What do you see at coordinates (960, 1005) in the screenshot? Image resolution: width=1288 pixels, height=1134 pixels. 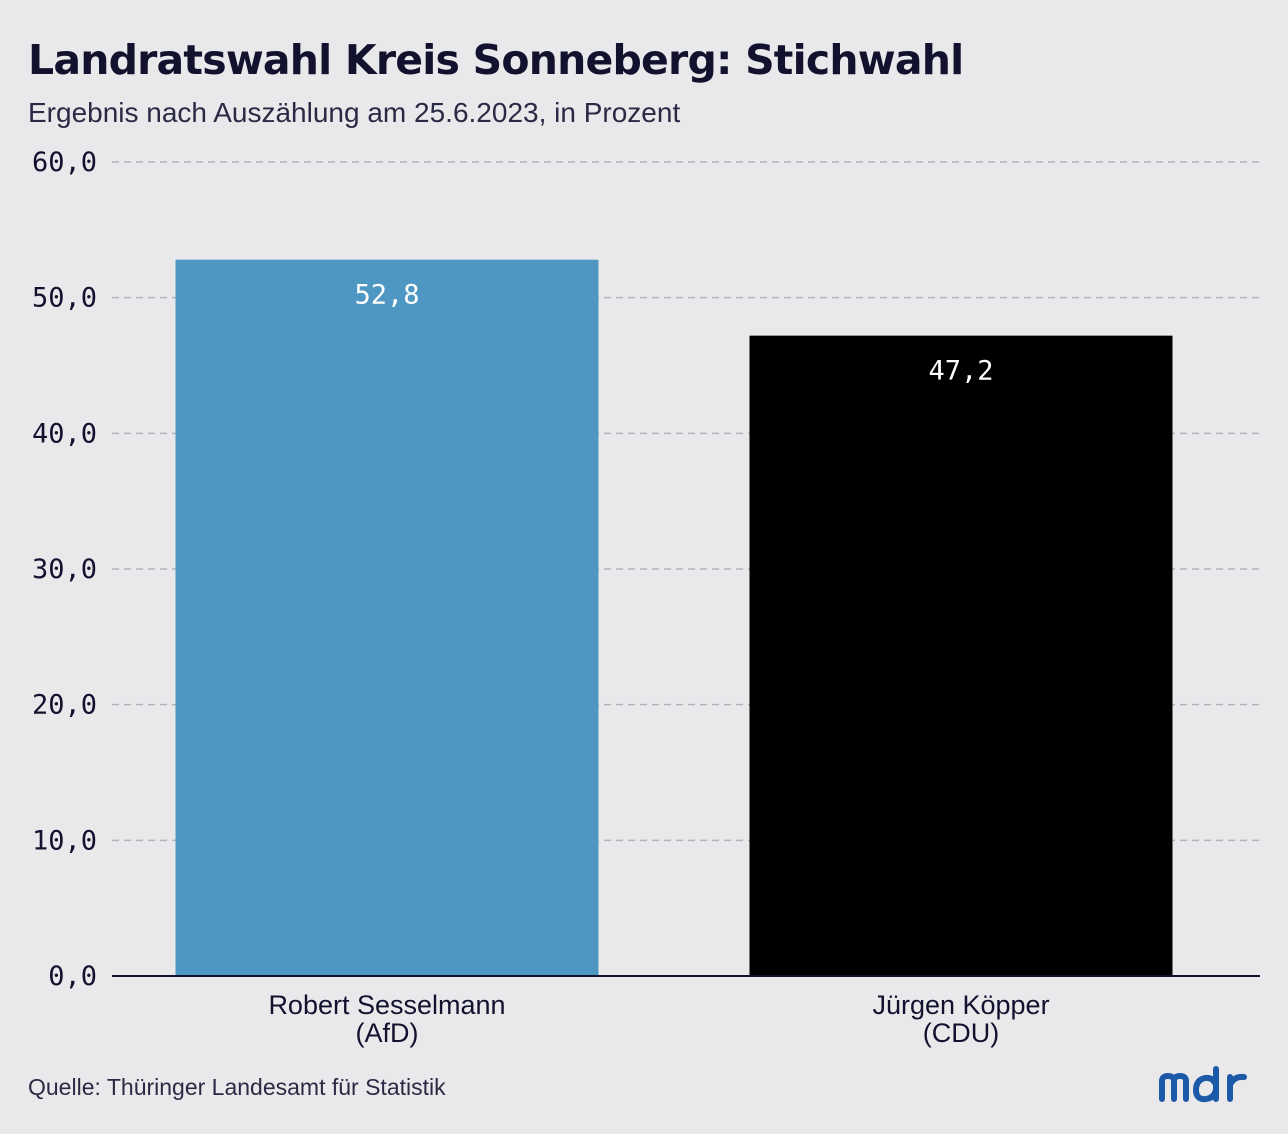 I see `x-category-label: Jürgen Köpper` at bounding box center [960, 1005].